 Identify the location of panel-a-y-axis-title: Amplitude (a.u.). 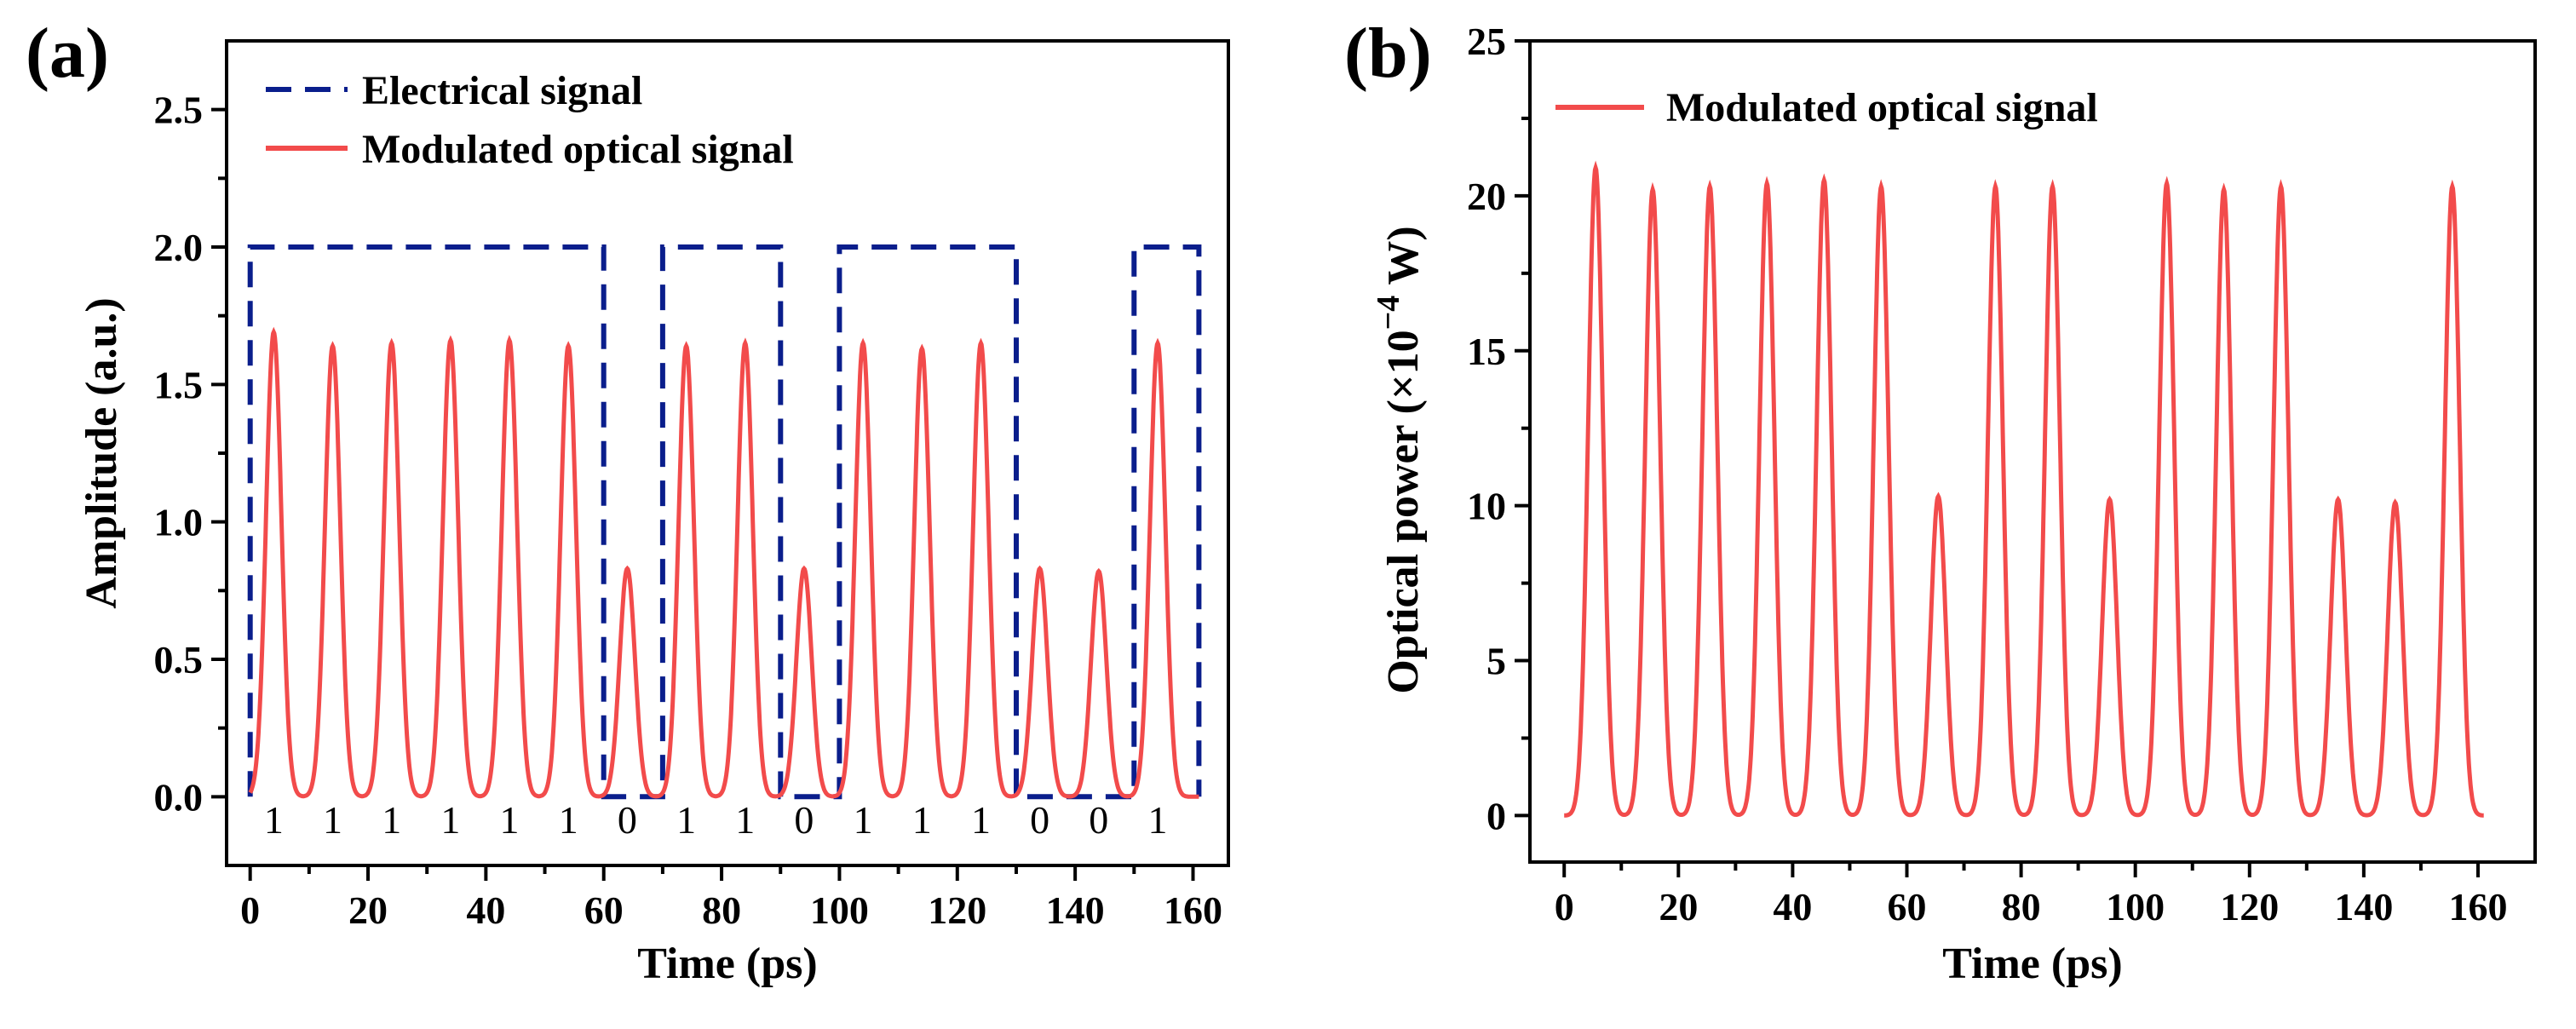
(102, 452).